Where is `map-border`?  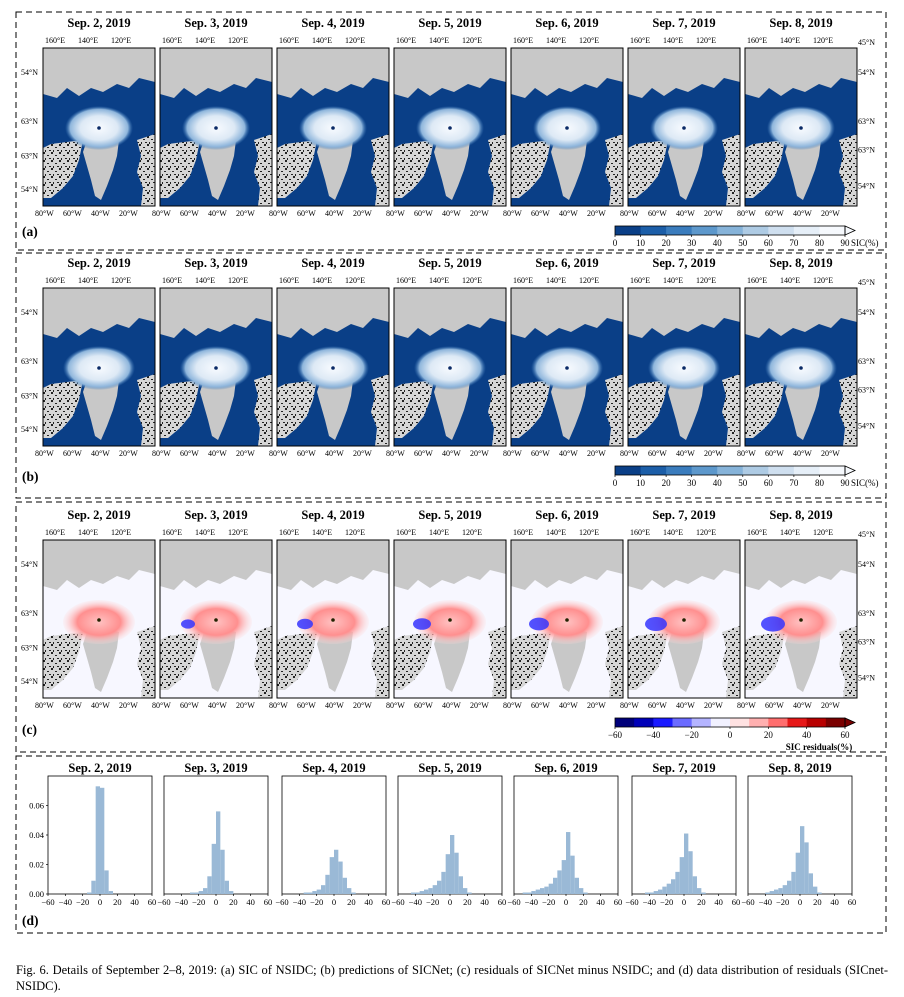 map-border is located at coordinates (567, 619).